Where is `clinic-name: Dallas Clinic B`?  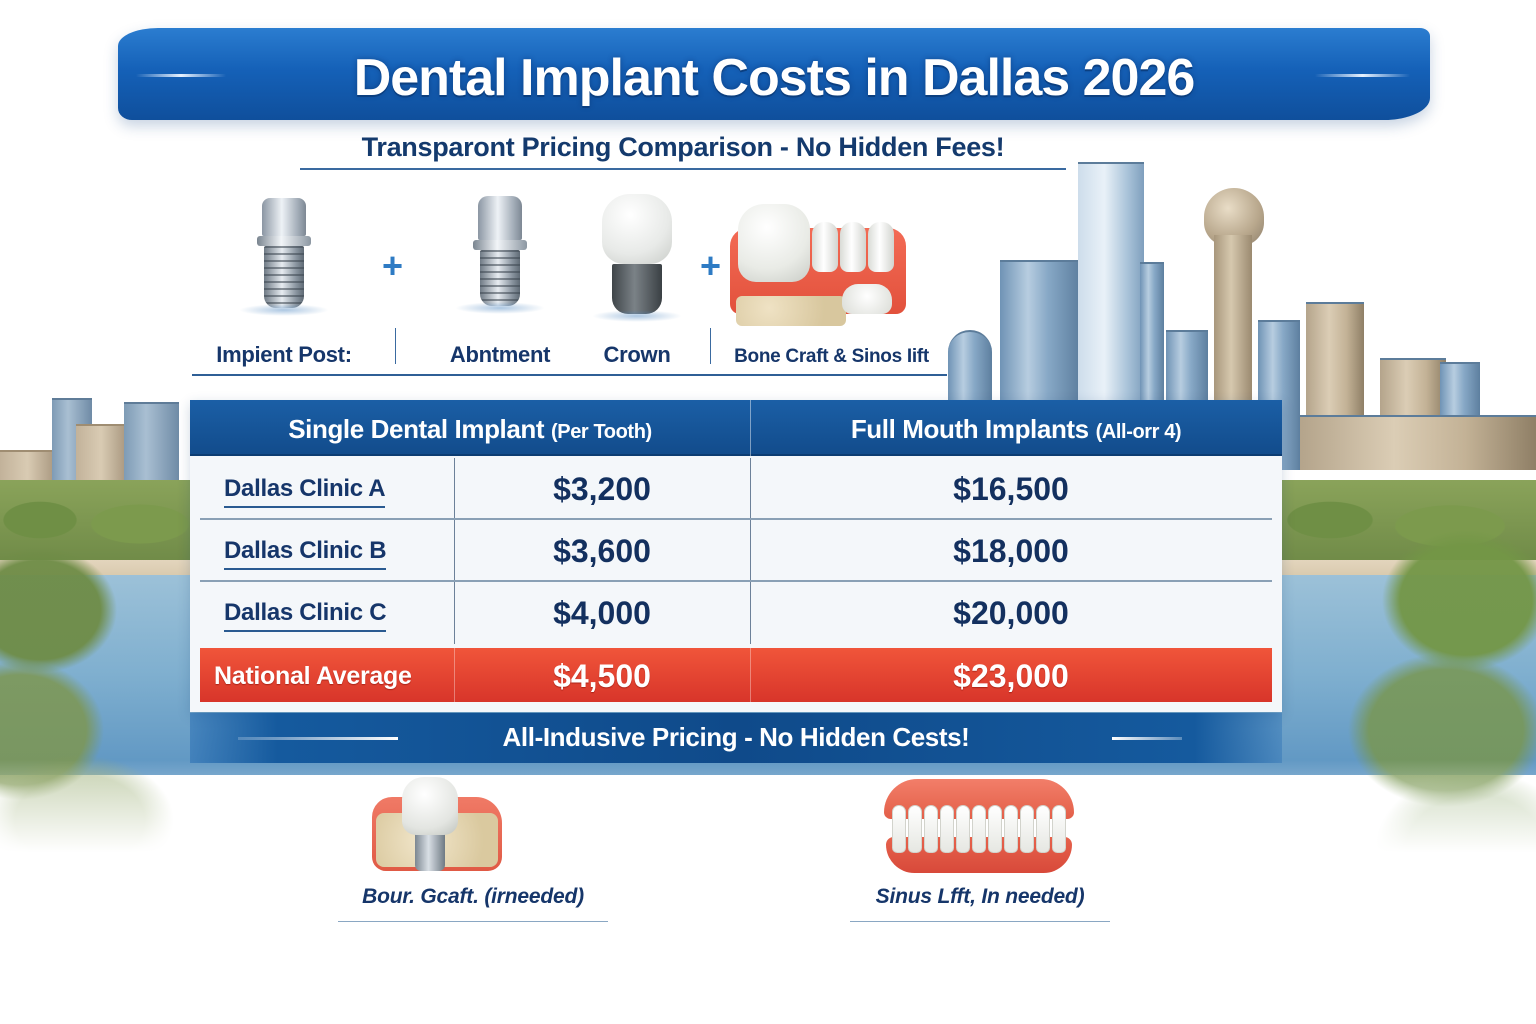 clinic-name: Dallas Clinic B is located at coordinates (327, 551).